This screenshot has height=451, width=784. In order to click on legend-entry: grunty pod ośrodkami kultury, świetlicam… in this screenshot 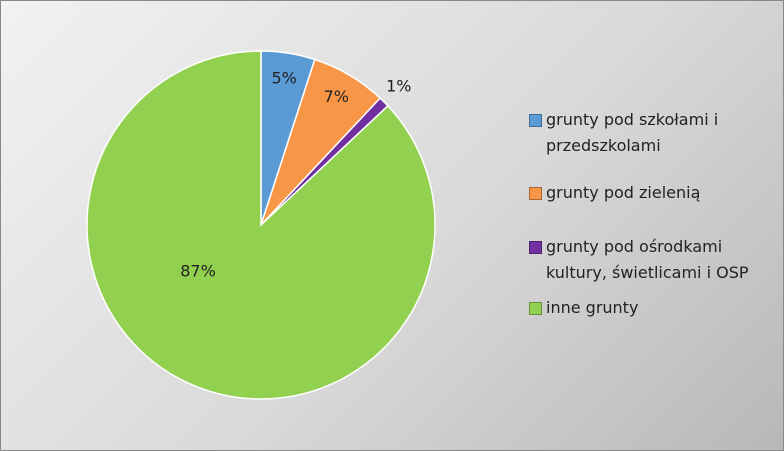, I will do `click(644, 260)`.